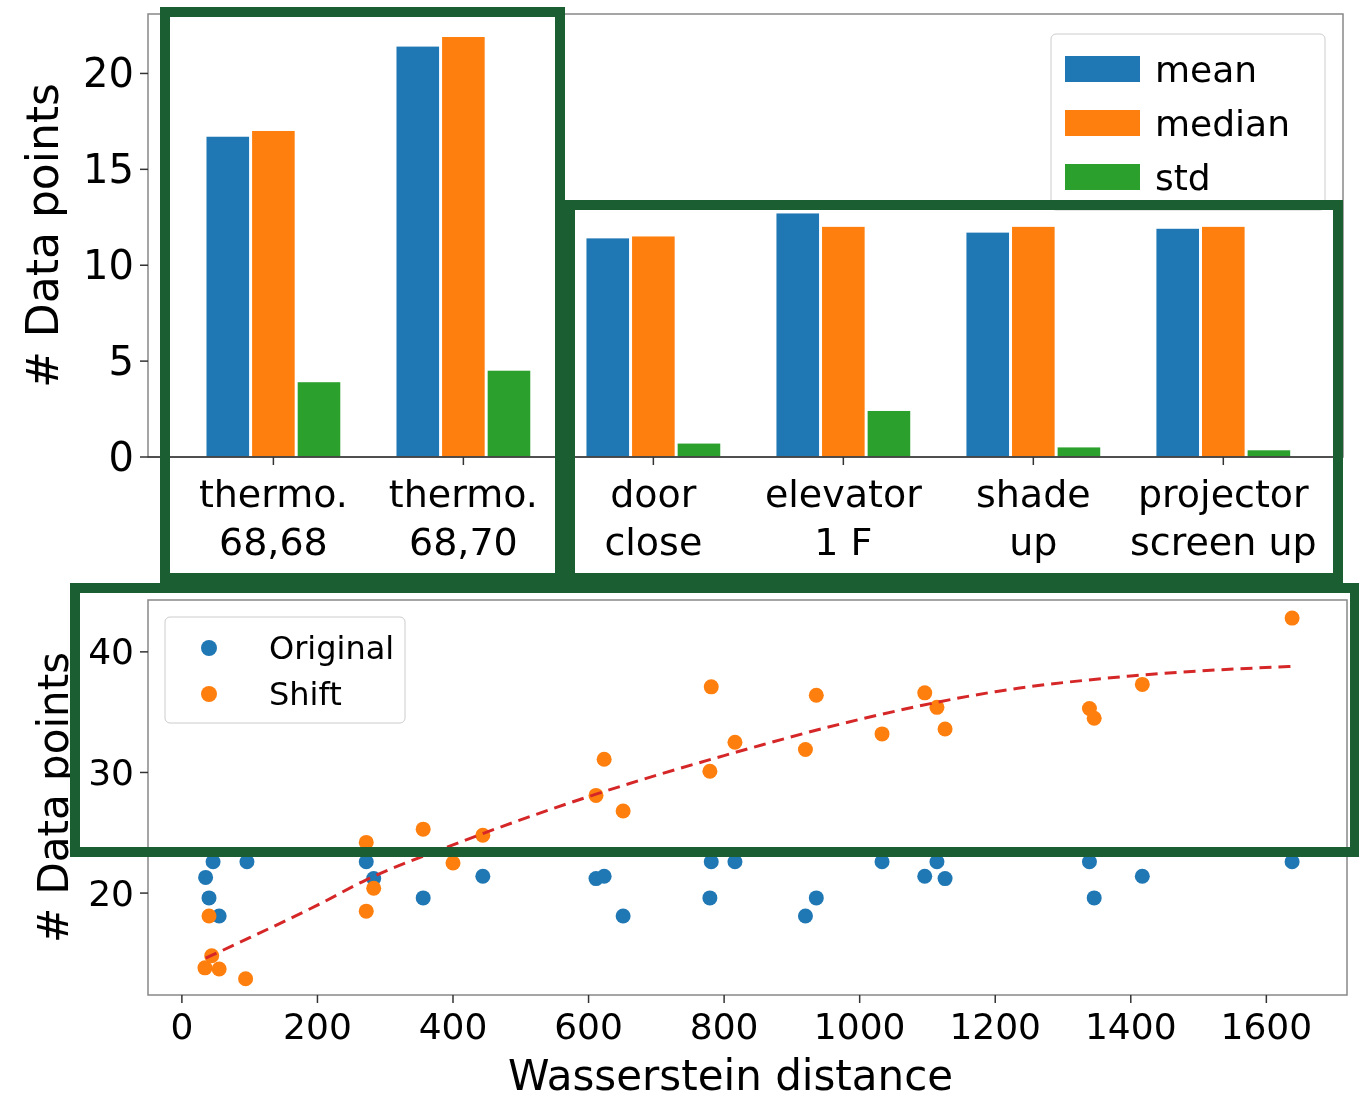 Image resolution: width=1359 pixels, height=1094 pixels. What do you see at coordinates (1130, 1026) in the screenshot?
I see `x-tick-label: 1400` at bounding box center [1130, 1026].